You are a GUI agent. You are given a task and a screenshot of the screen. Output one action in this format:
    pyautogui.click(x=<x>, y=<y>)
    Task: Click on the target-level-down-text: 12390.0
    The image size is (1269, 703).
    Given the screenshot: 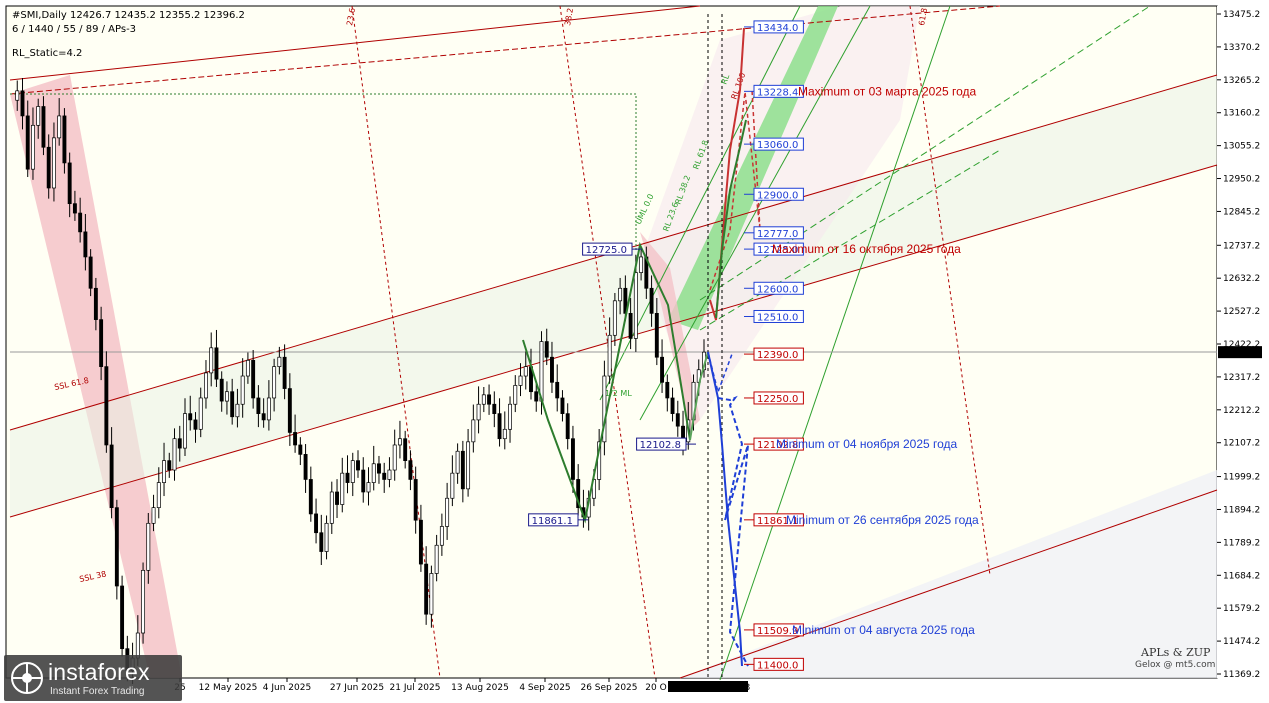 What is the action you would take?
    pyautogui.click(x=777, y=355)
    